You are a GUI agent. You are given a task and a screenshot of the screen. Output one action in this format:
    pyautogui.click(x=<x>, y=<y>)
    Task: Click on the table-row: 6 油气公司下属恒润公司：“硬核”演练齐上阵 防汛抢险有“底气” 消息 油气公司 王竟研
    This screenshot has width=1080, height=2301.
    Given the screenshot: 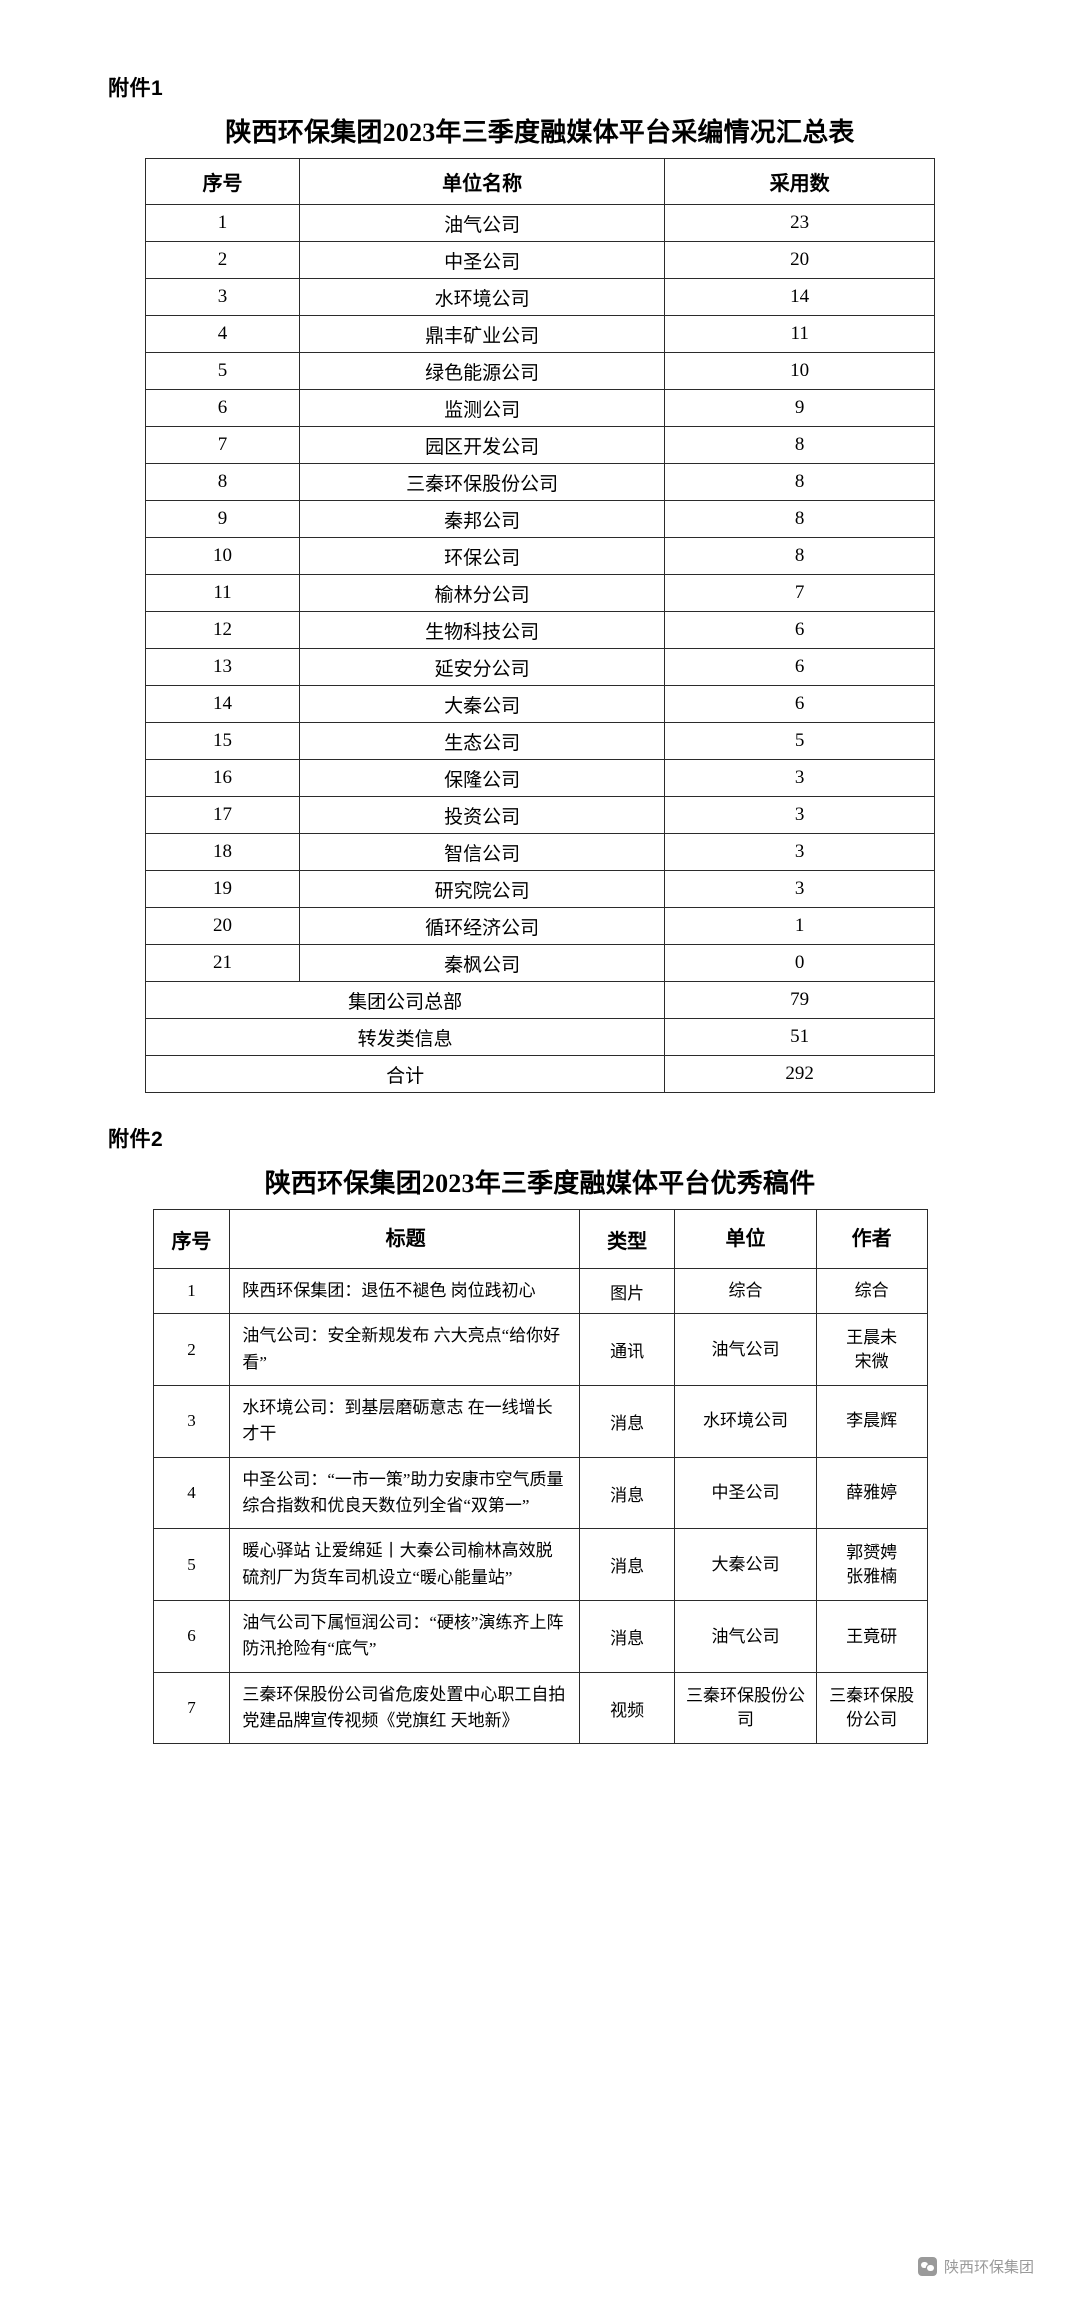 What is the action you would take?
    pyautogui.click(x=540, y=1636)
    